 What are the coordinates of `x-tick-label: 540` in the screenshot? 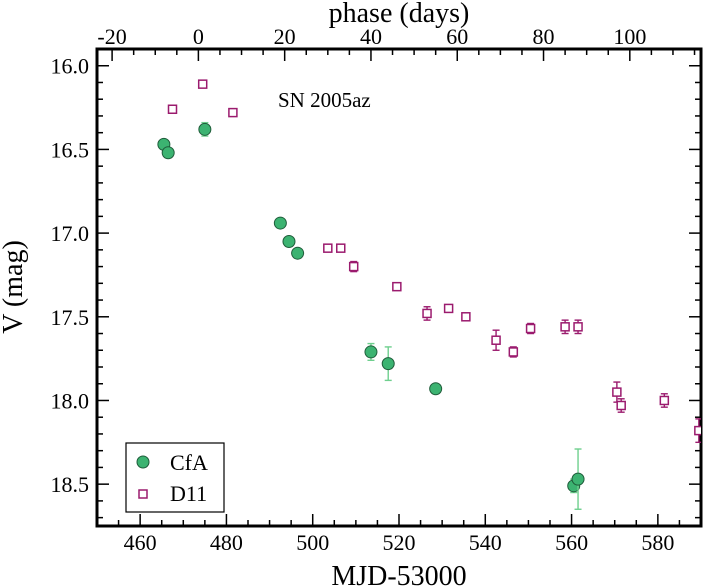 It's located at (485, 542).